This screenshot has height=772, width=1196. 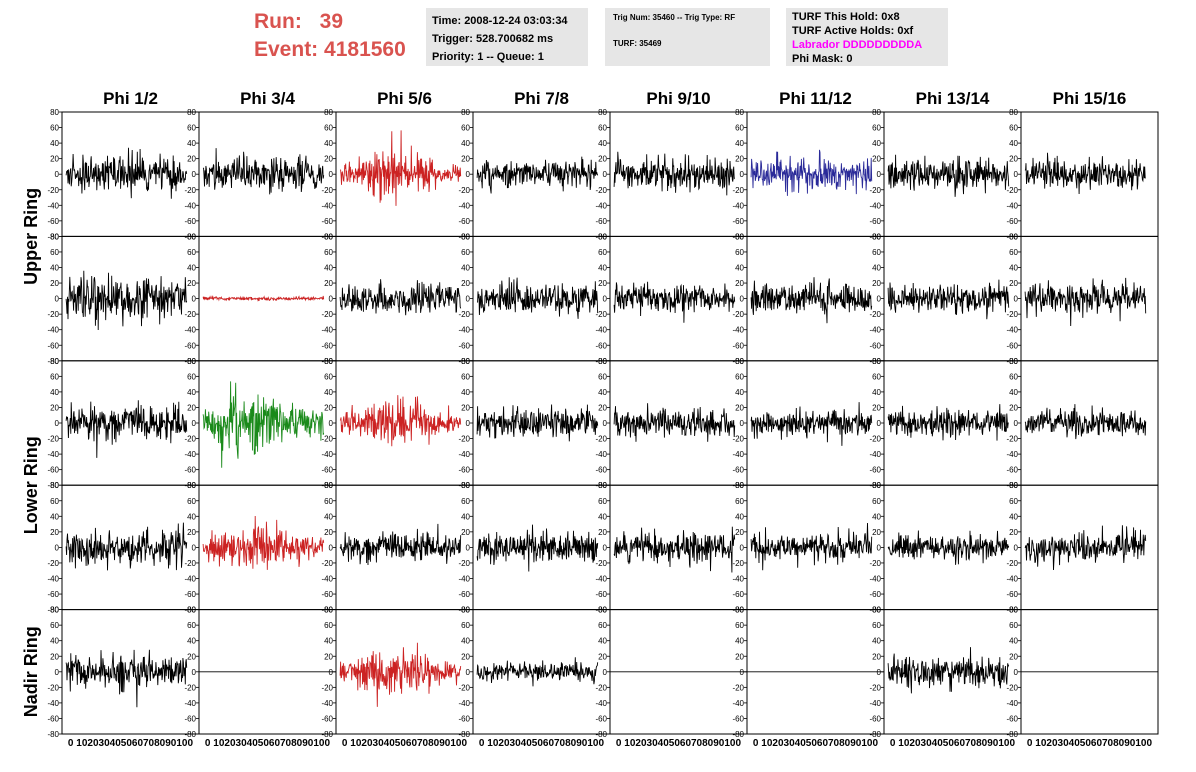 What do you see at coordinates (493, 39) in the screenshot?
I see `trigger-text: Trigger: 528.700682 ms` at bounding box center [493, 39].